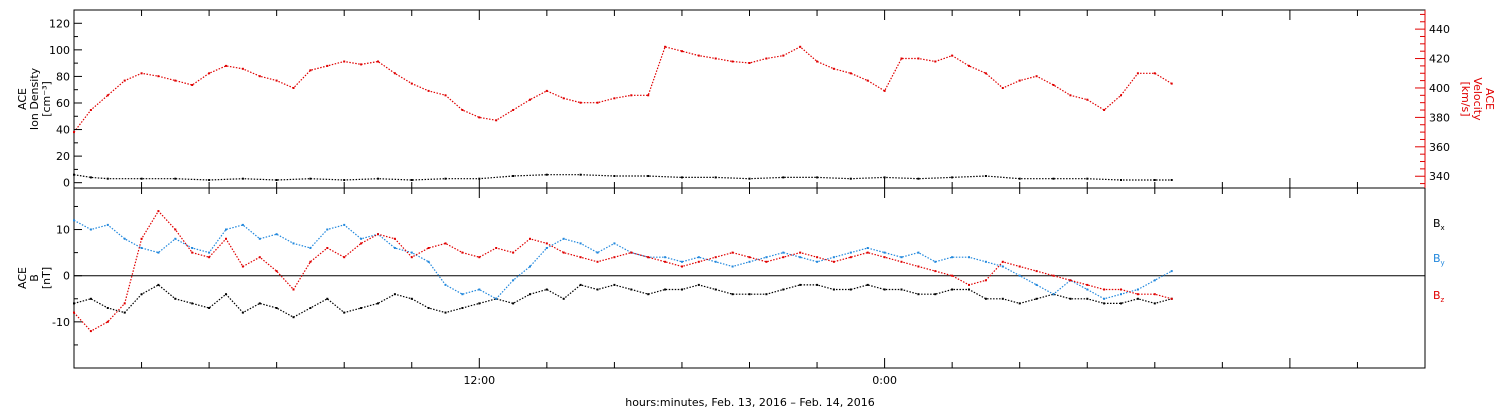 This screenshot has height=410, width=1500. What do you see at coordinates (63, 230) in the screenshot?
I see `bfield-tick-label: 10` at bounding box center [63, 230].